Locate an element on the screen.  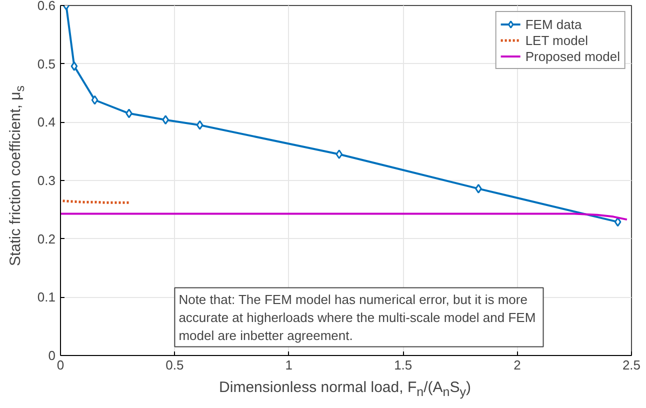
y-tick-label: 0.4 is located at coordinates (46, 122).